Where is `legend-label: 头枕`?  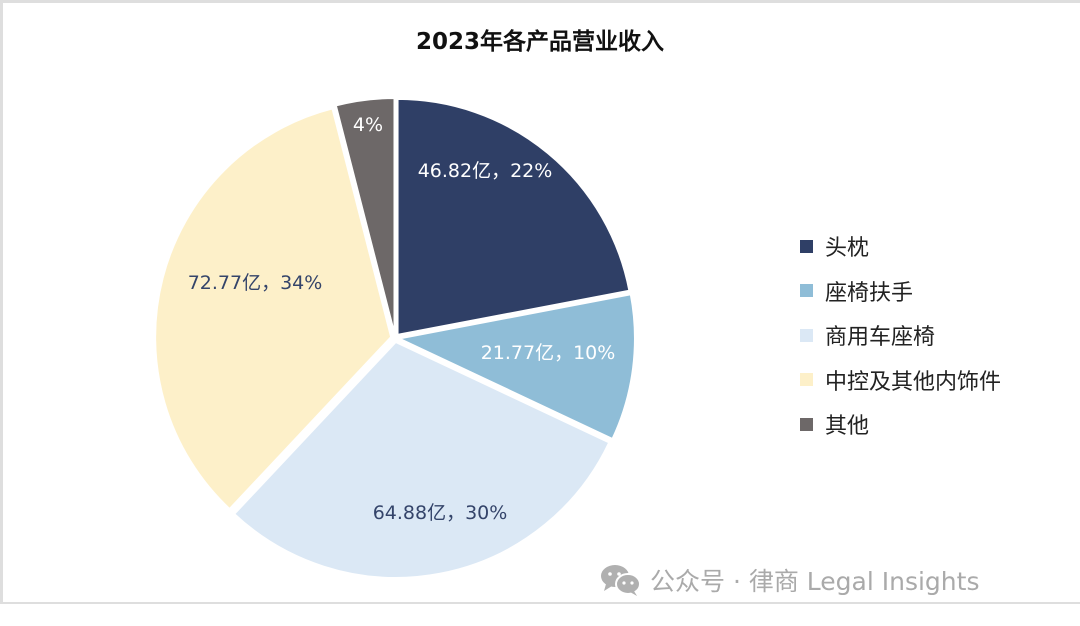 legend-label: 头枕 is located at coordinates (847, 249).